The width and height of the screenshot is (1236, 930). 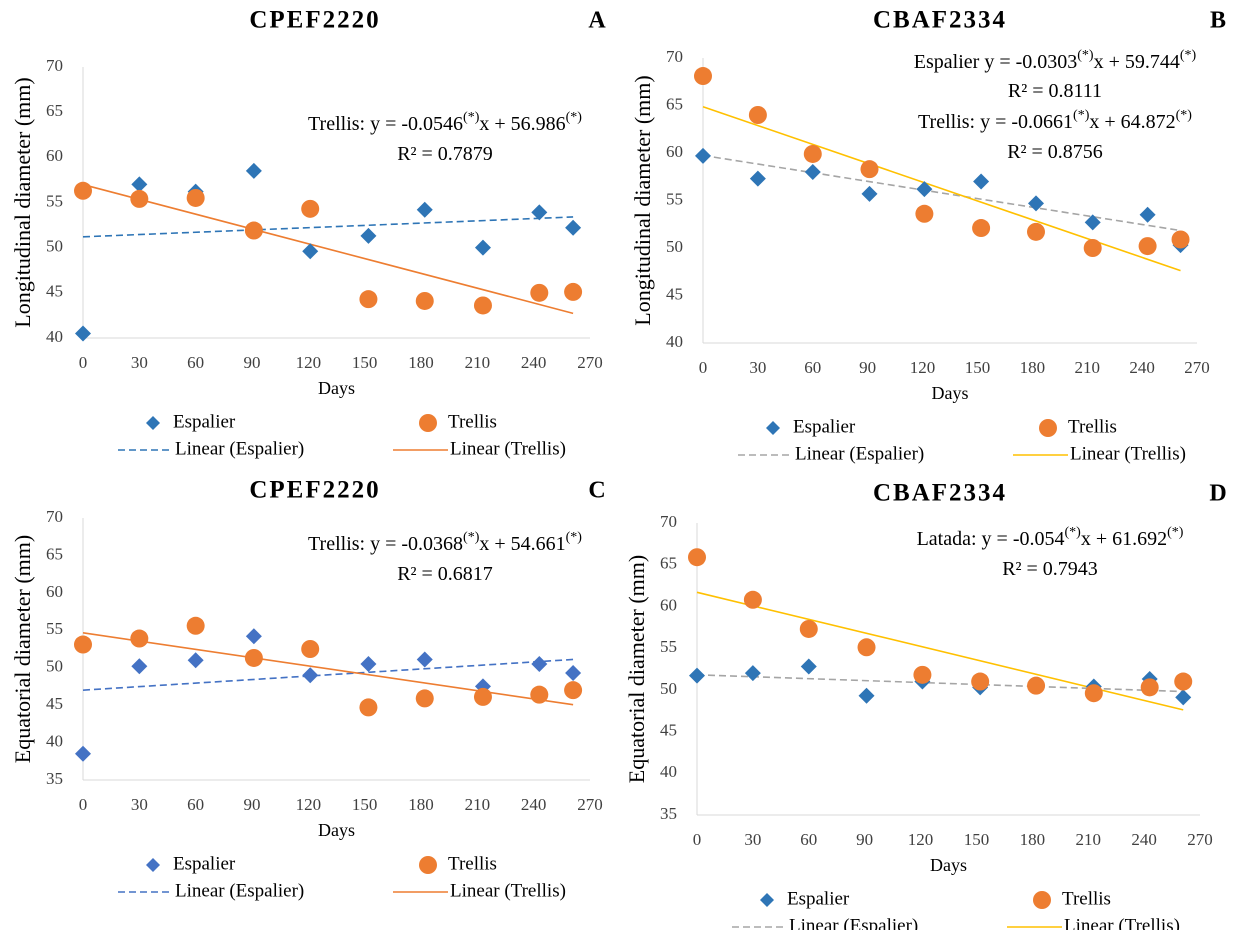 I want to click on annotation: R² = 0.8111, so click(x=1055, y=91).